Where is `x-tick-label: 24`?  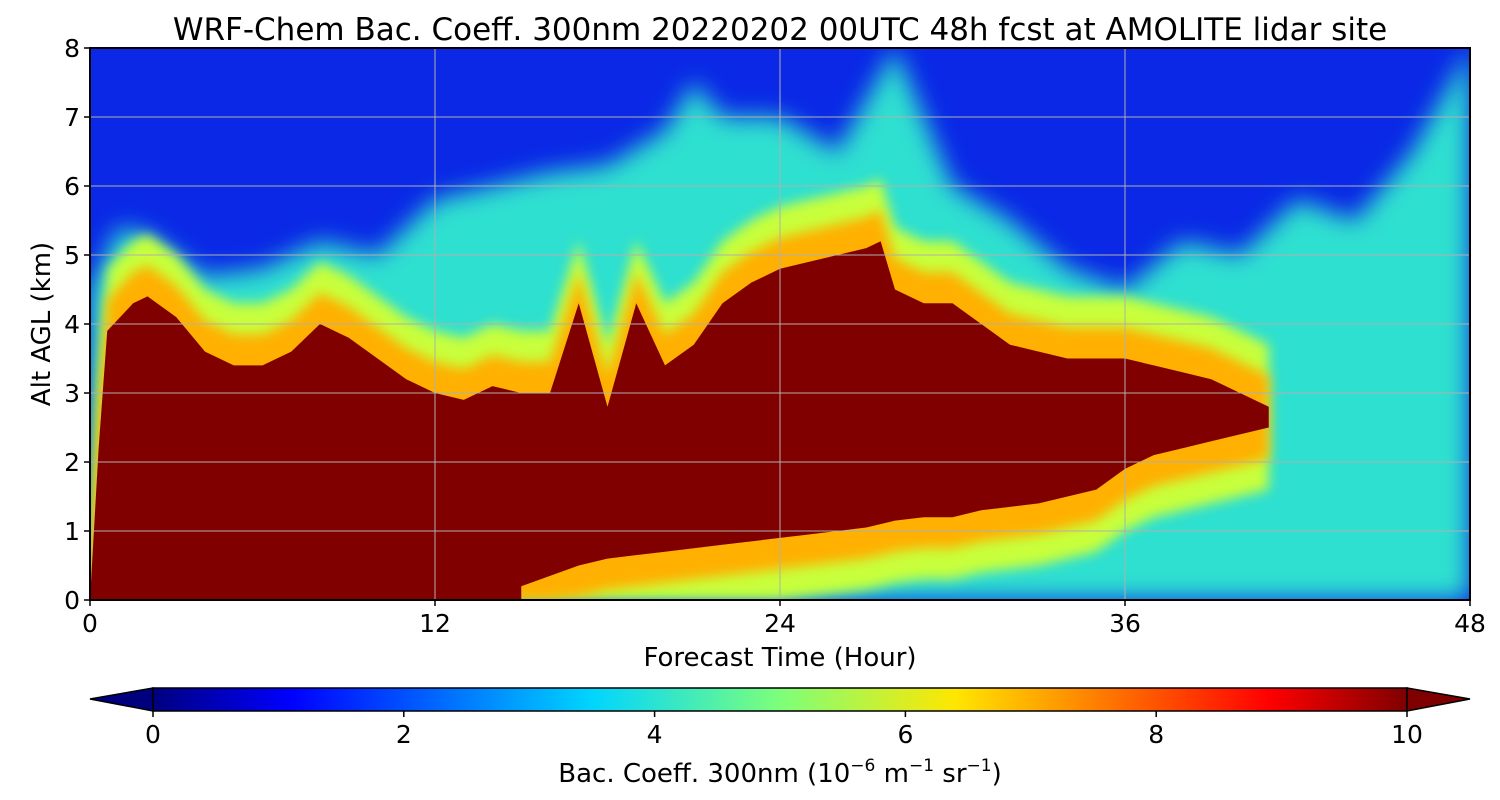
x-tick-label: 24 is located at coordinates (780, 623).